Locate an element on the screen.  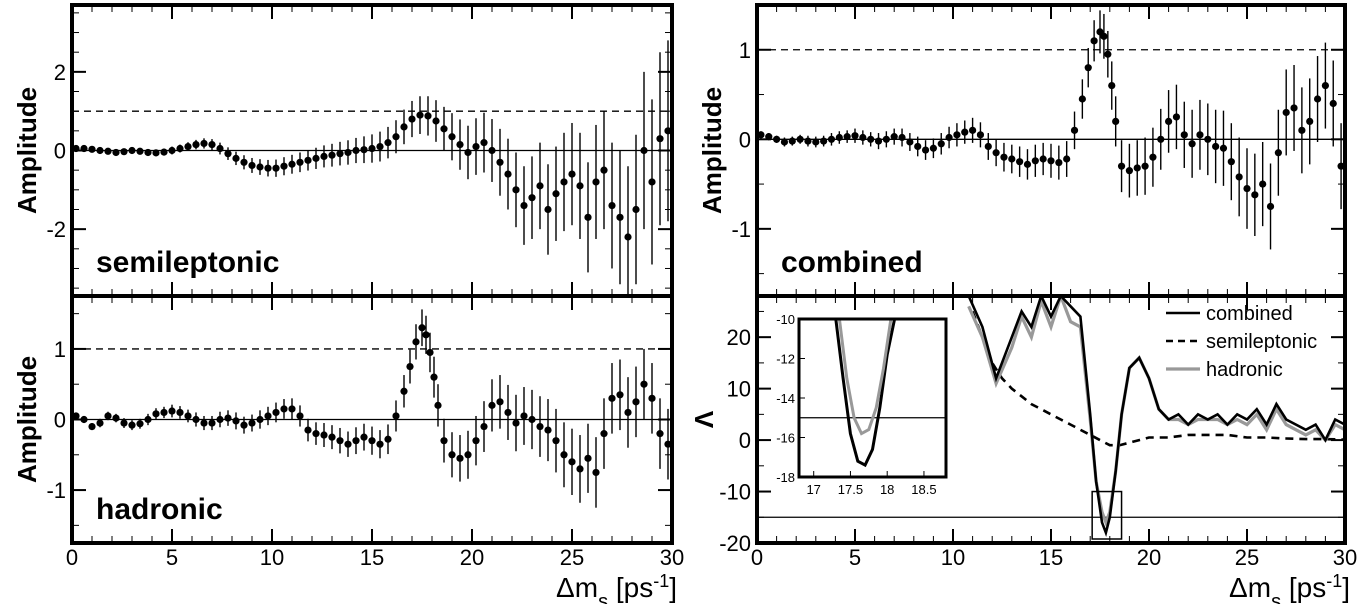
inset-xtick-label: 18.5 is located at coordinates (923, 489).